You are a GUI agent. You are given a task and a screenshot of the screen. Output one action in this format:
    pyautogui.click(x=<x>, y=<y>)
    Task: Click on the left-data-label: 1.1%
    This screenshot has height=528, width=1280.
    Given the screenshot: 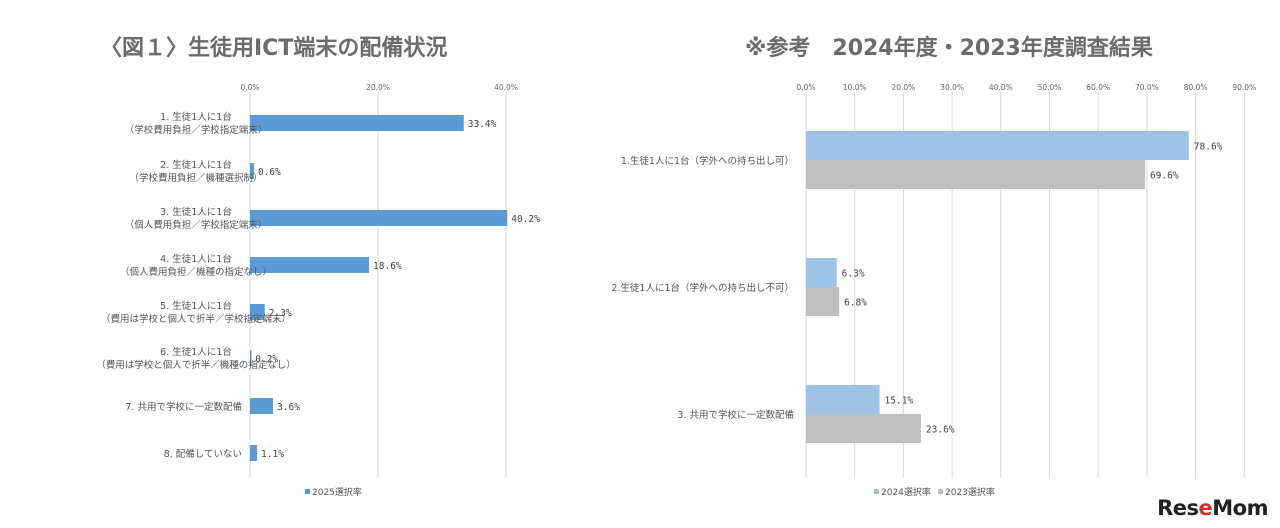 What is the action you would take?
    pyautogui.click(x=272, y=454)
    